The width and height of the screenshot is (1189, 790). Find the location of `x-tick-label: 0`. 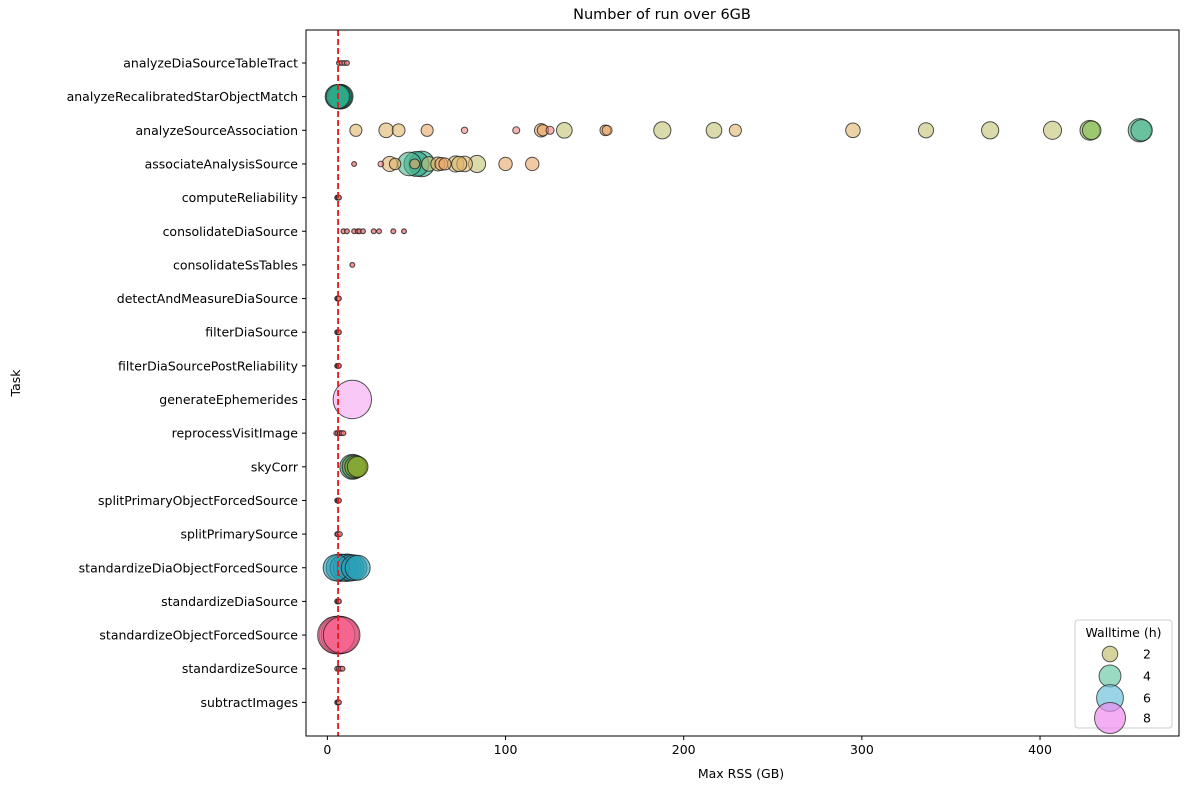

x-tick-label: 0 is located at coordinates (327, 749).